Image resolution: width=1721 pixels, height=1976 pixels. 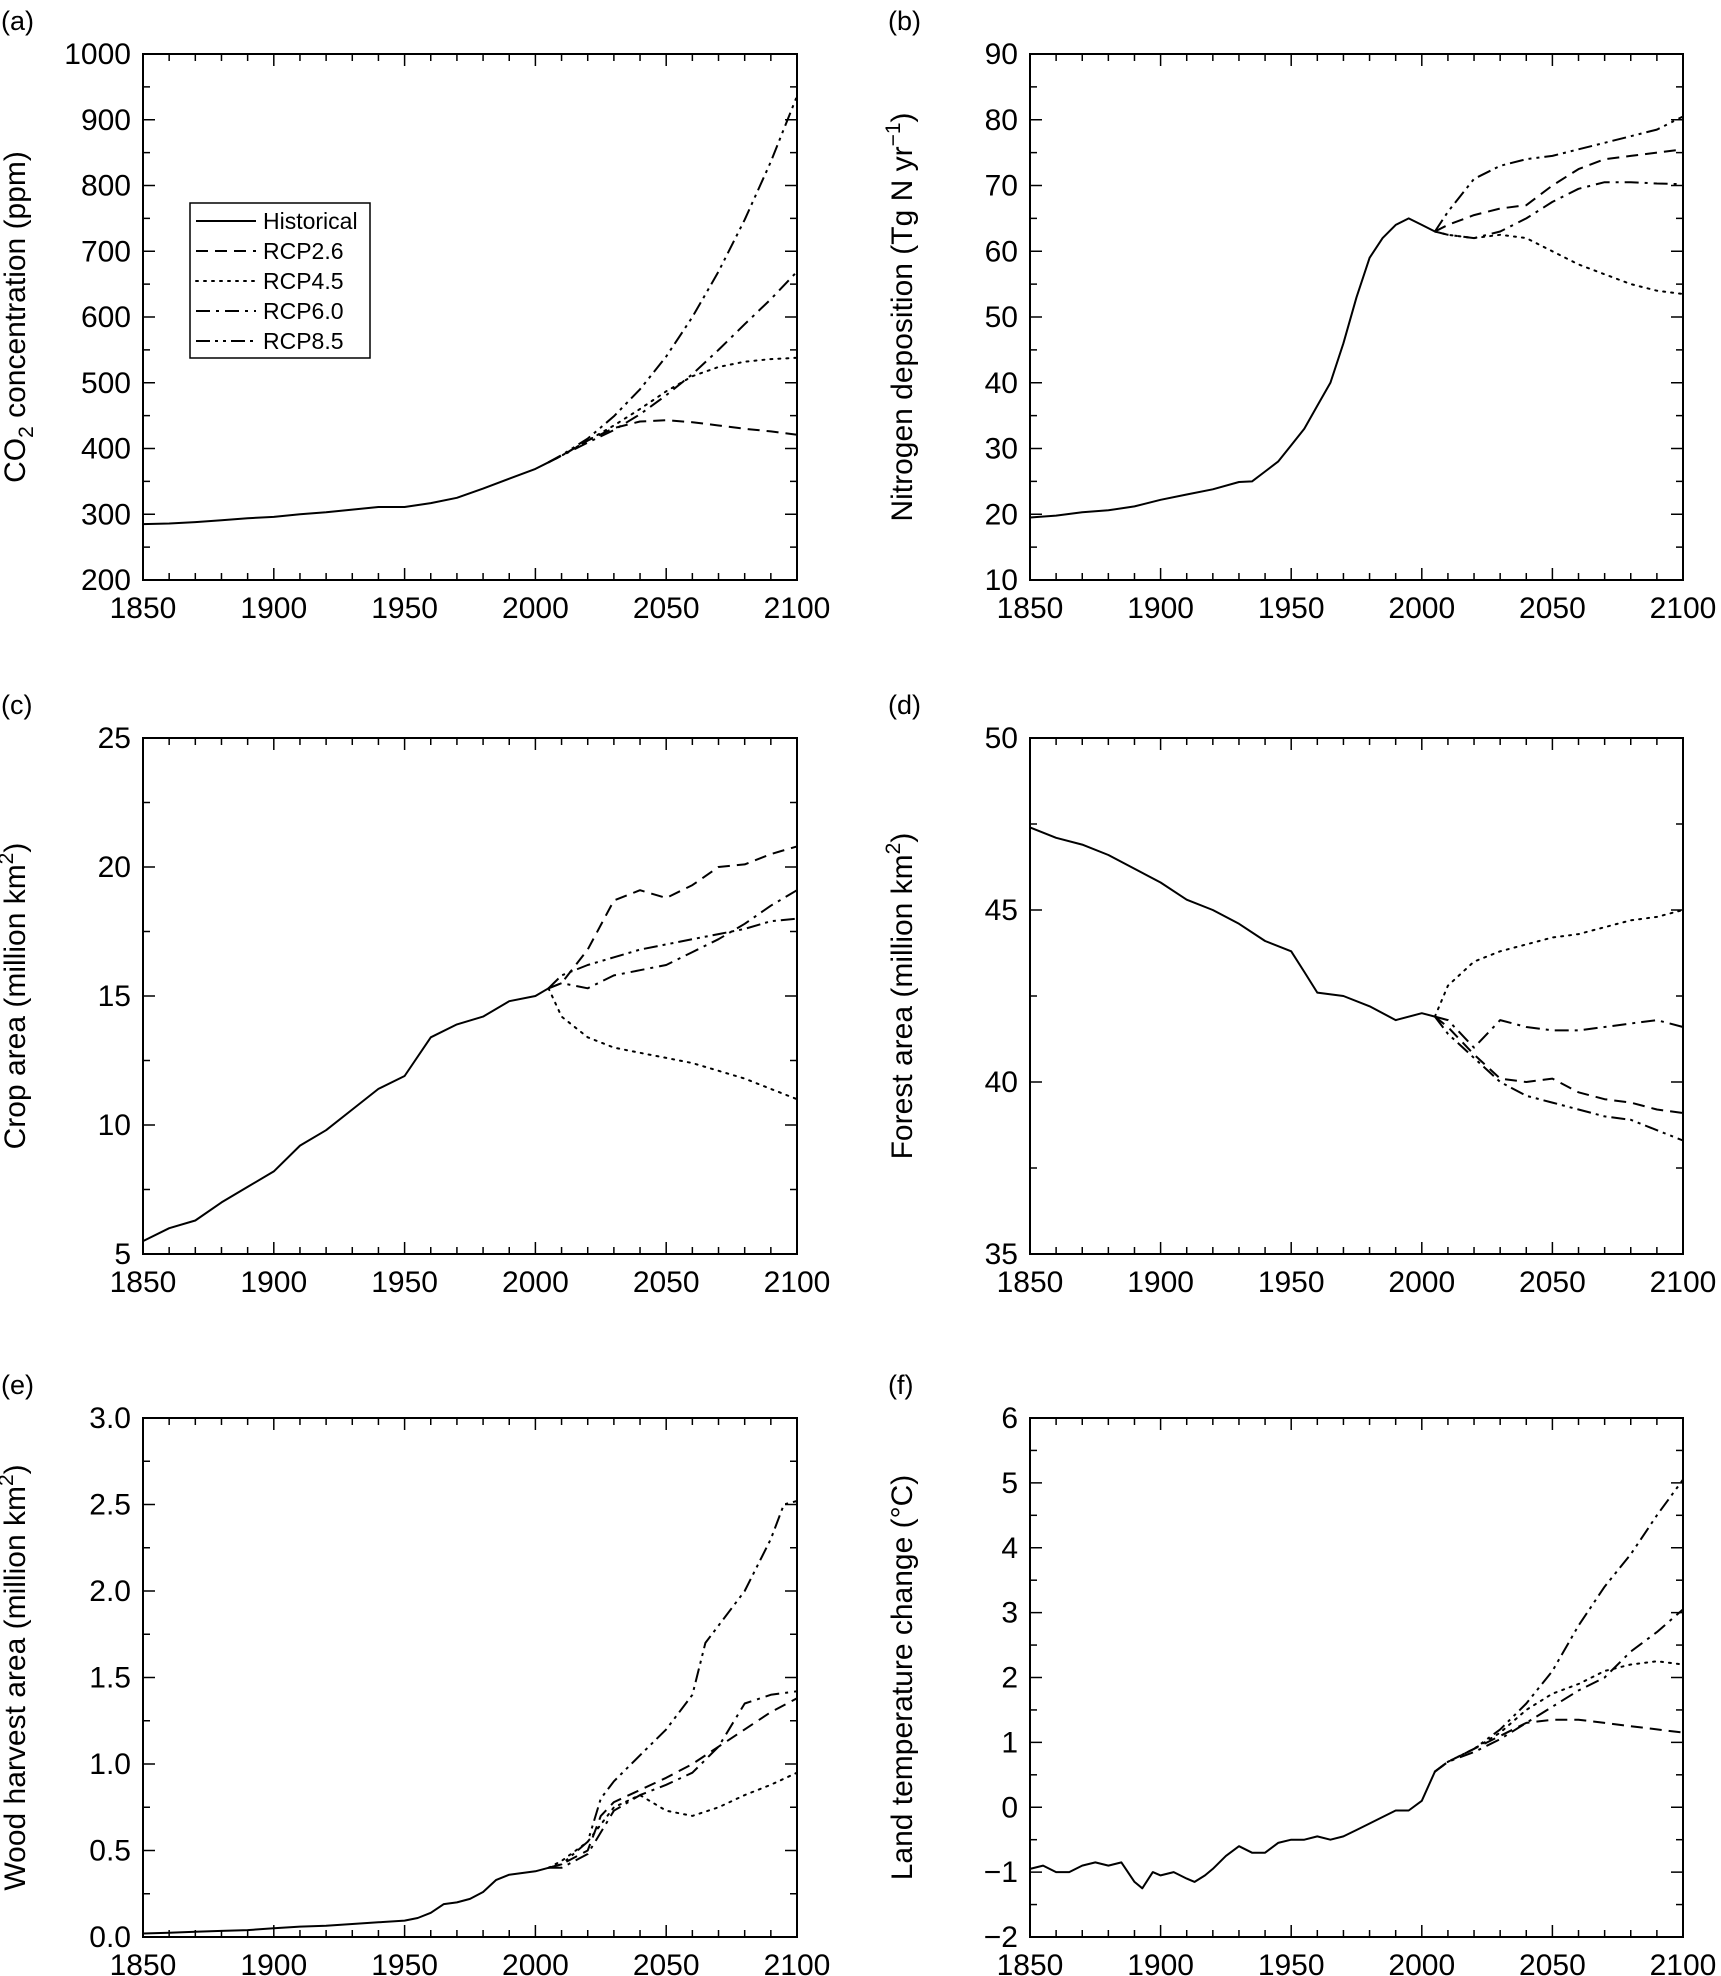 I want to click on panel-letter: (e), so click(x=17, y=1385).